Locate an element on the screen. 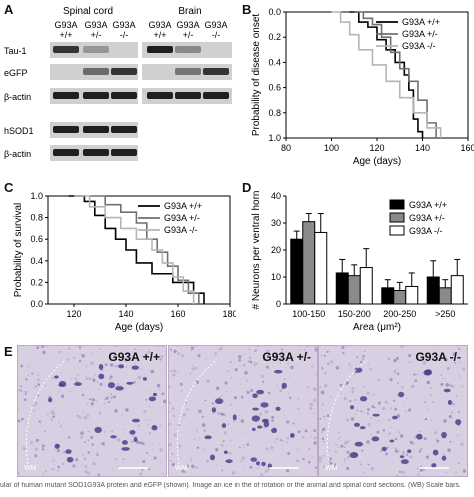 This screenshot has width=474, height=497. y-axis-label: # Neurons per ventral horn is located at coordinates (256, 250).